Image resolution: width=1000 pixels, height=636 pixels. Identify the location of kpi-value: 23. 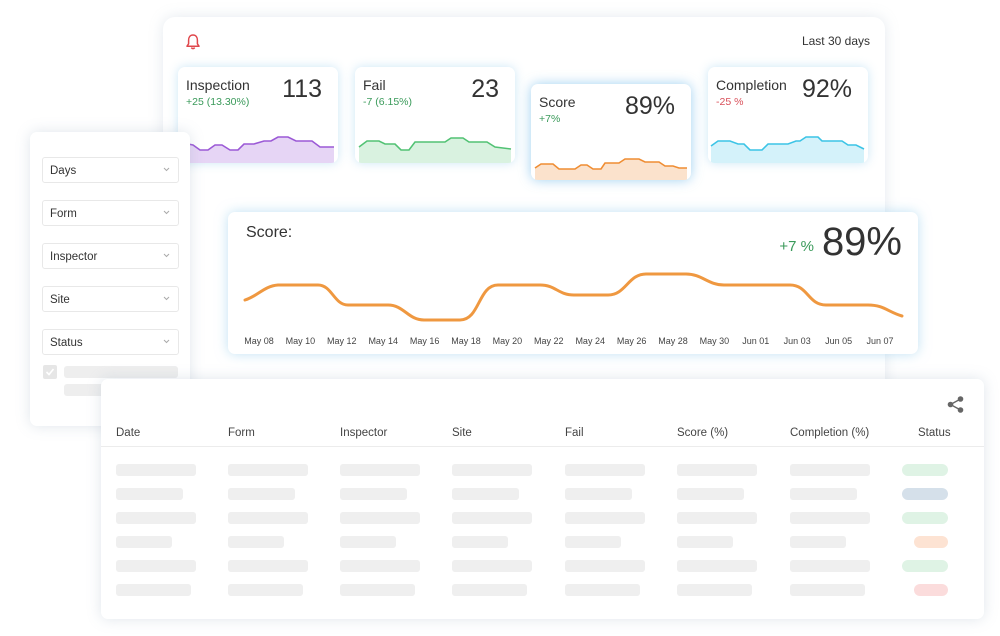
(485, 89).